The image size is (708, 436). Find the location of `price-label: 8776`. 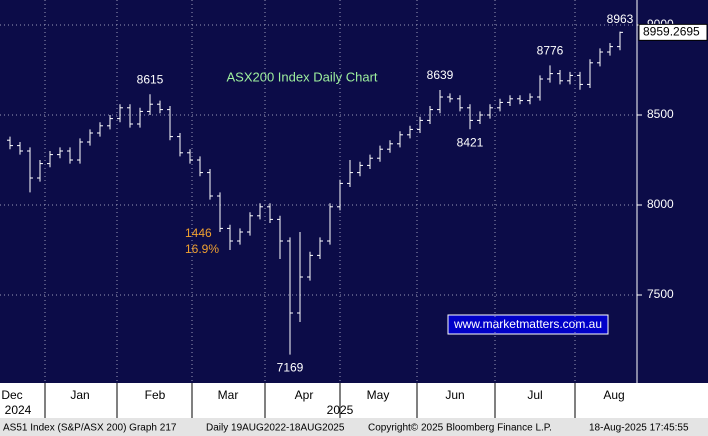

price-label: 8776 is located at coordinates (550, 51).